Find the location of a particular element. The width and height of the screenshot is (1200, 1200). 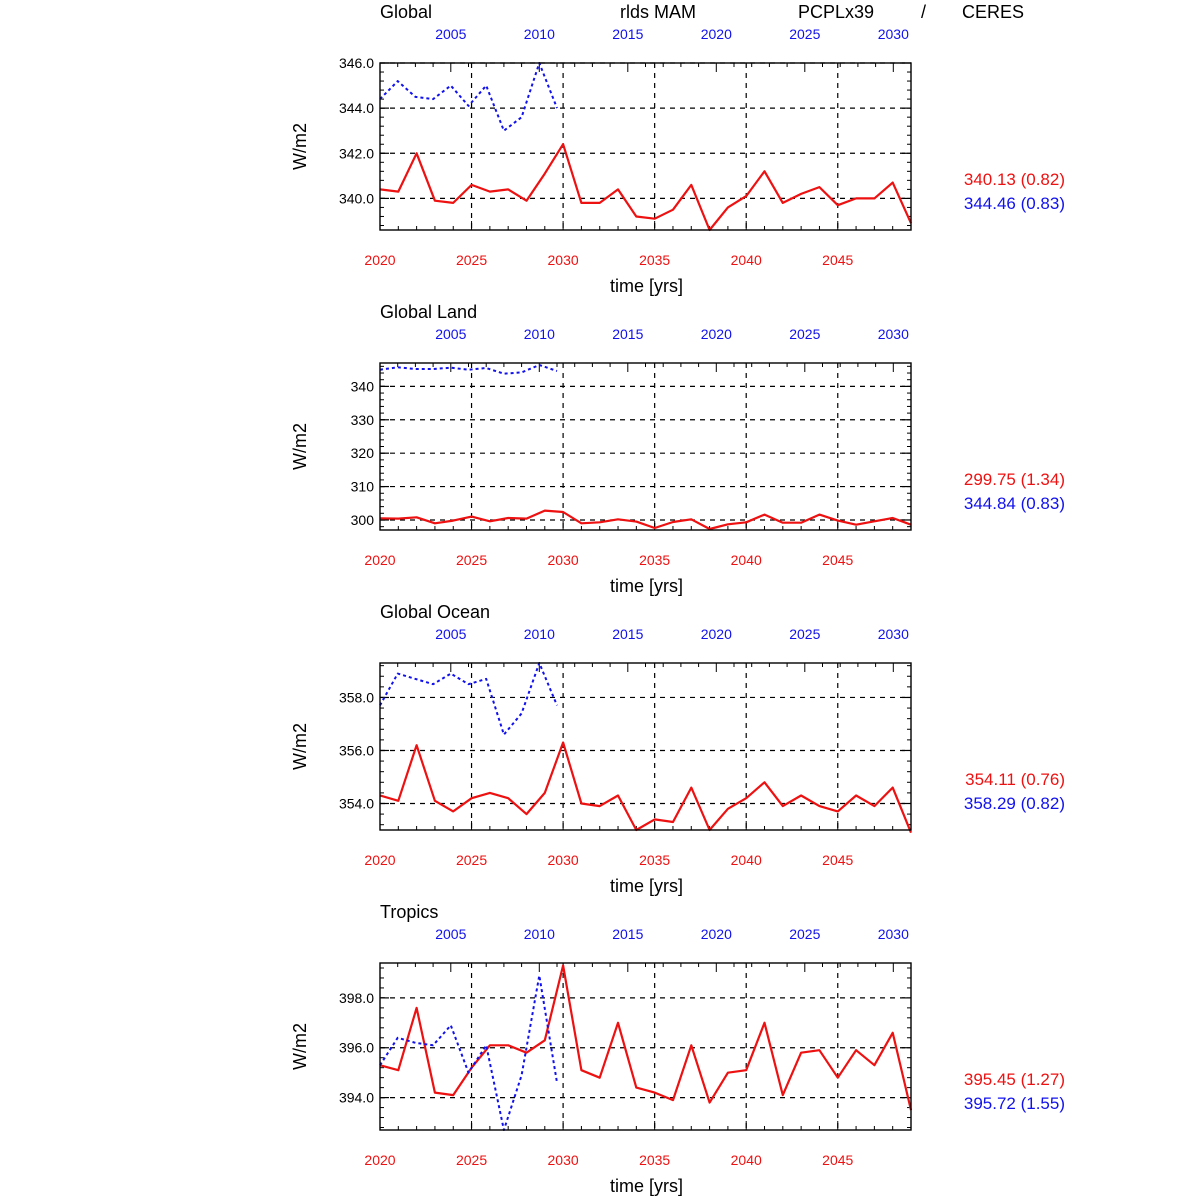

y-tick-label: 344.0 is located at coordinates (356, 108).